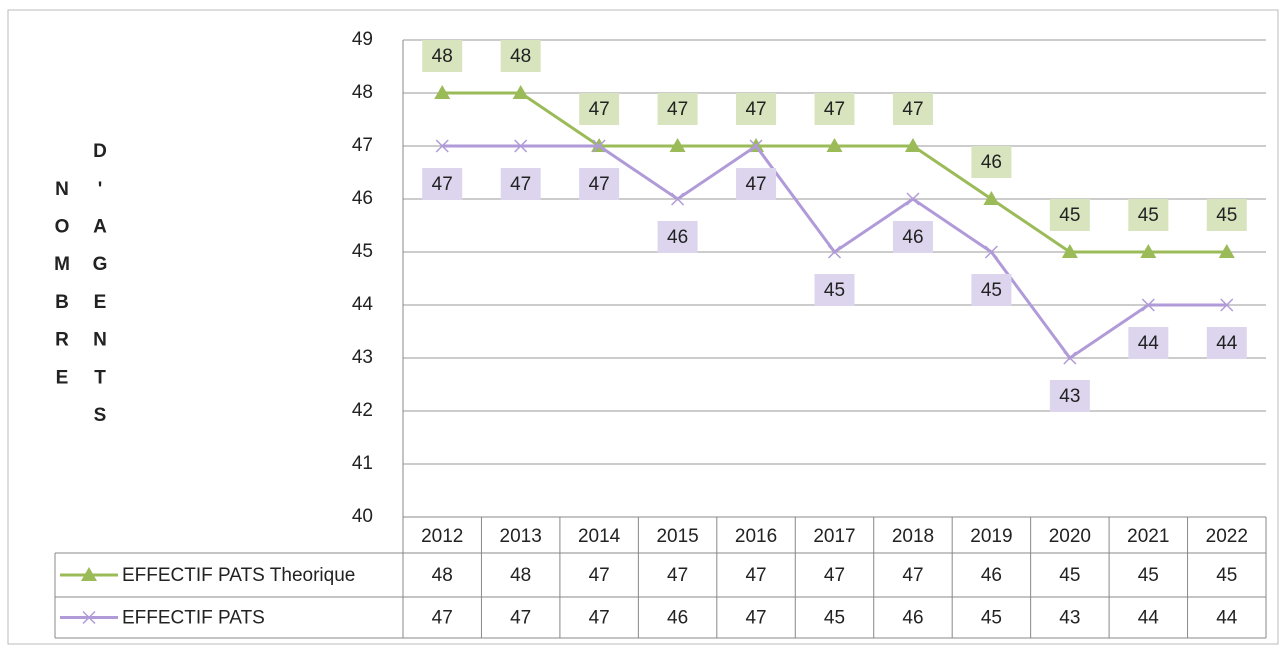  What do you see at coordinates (1227, 536) in the screenshot?
I see `x-tick-label: 2022` at bounding box center [1227, 536].